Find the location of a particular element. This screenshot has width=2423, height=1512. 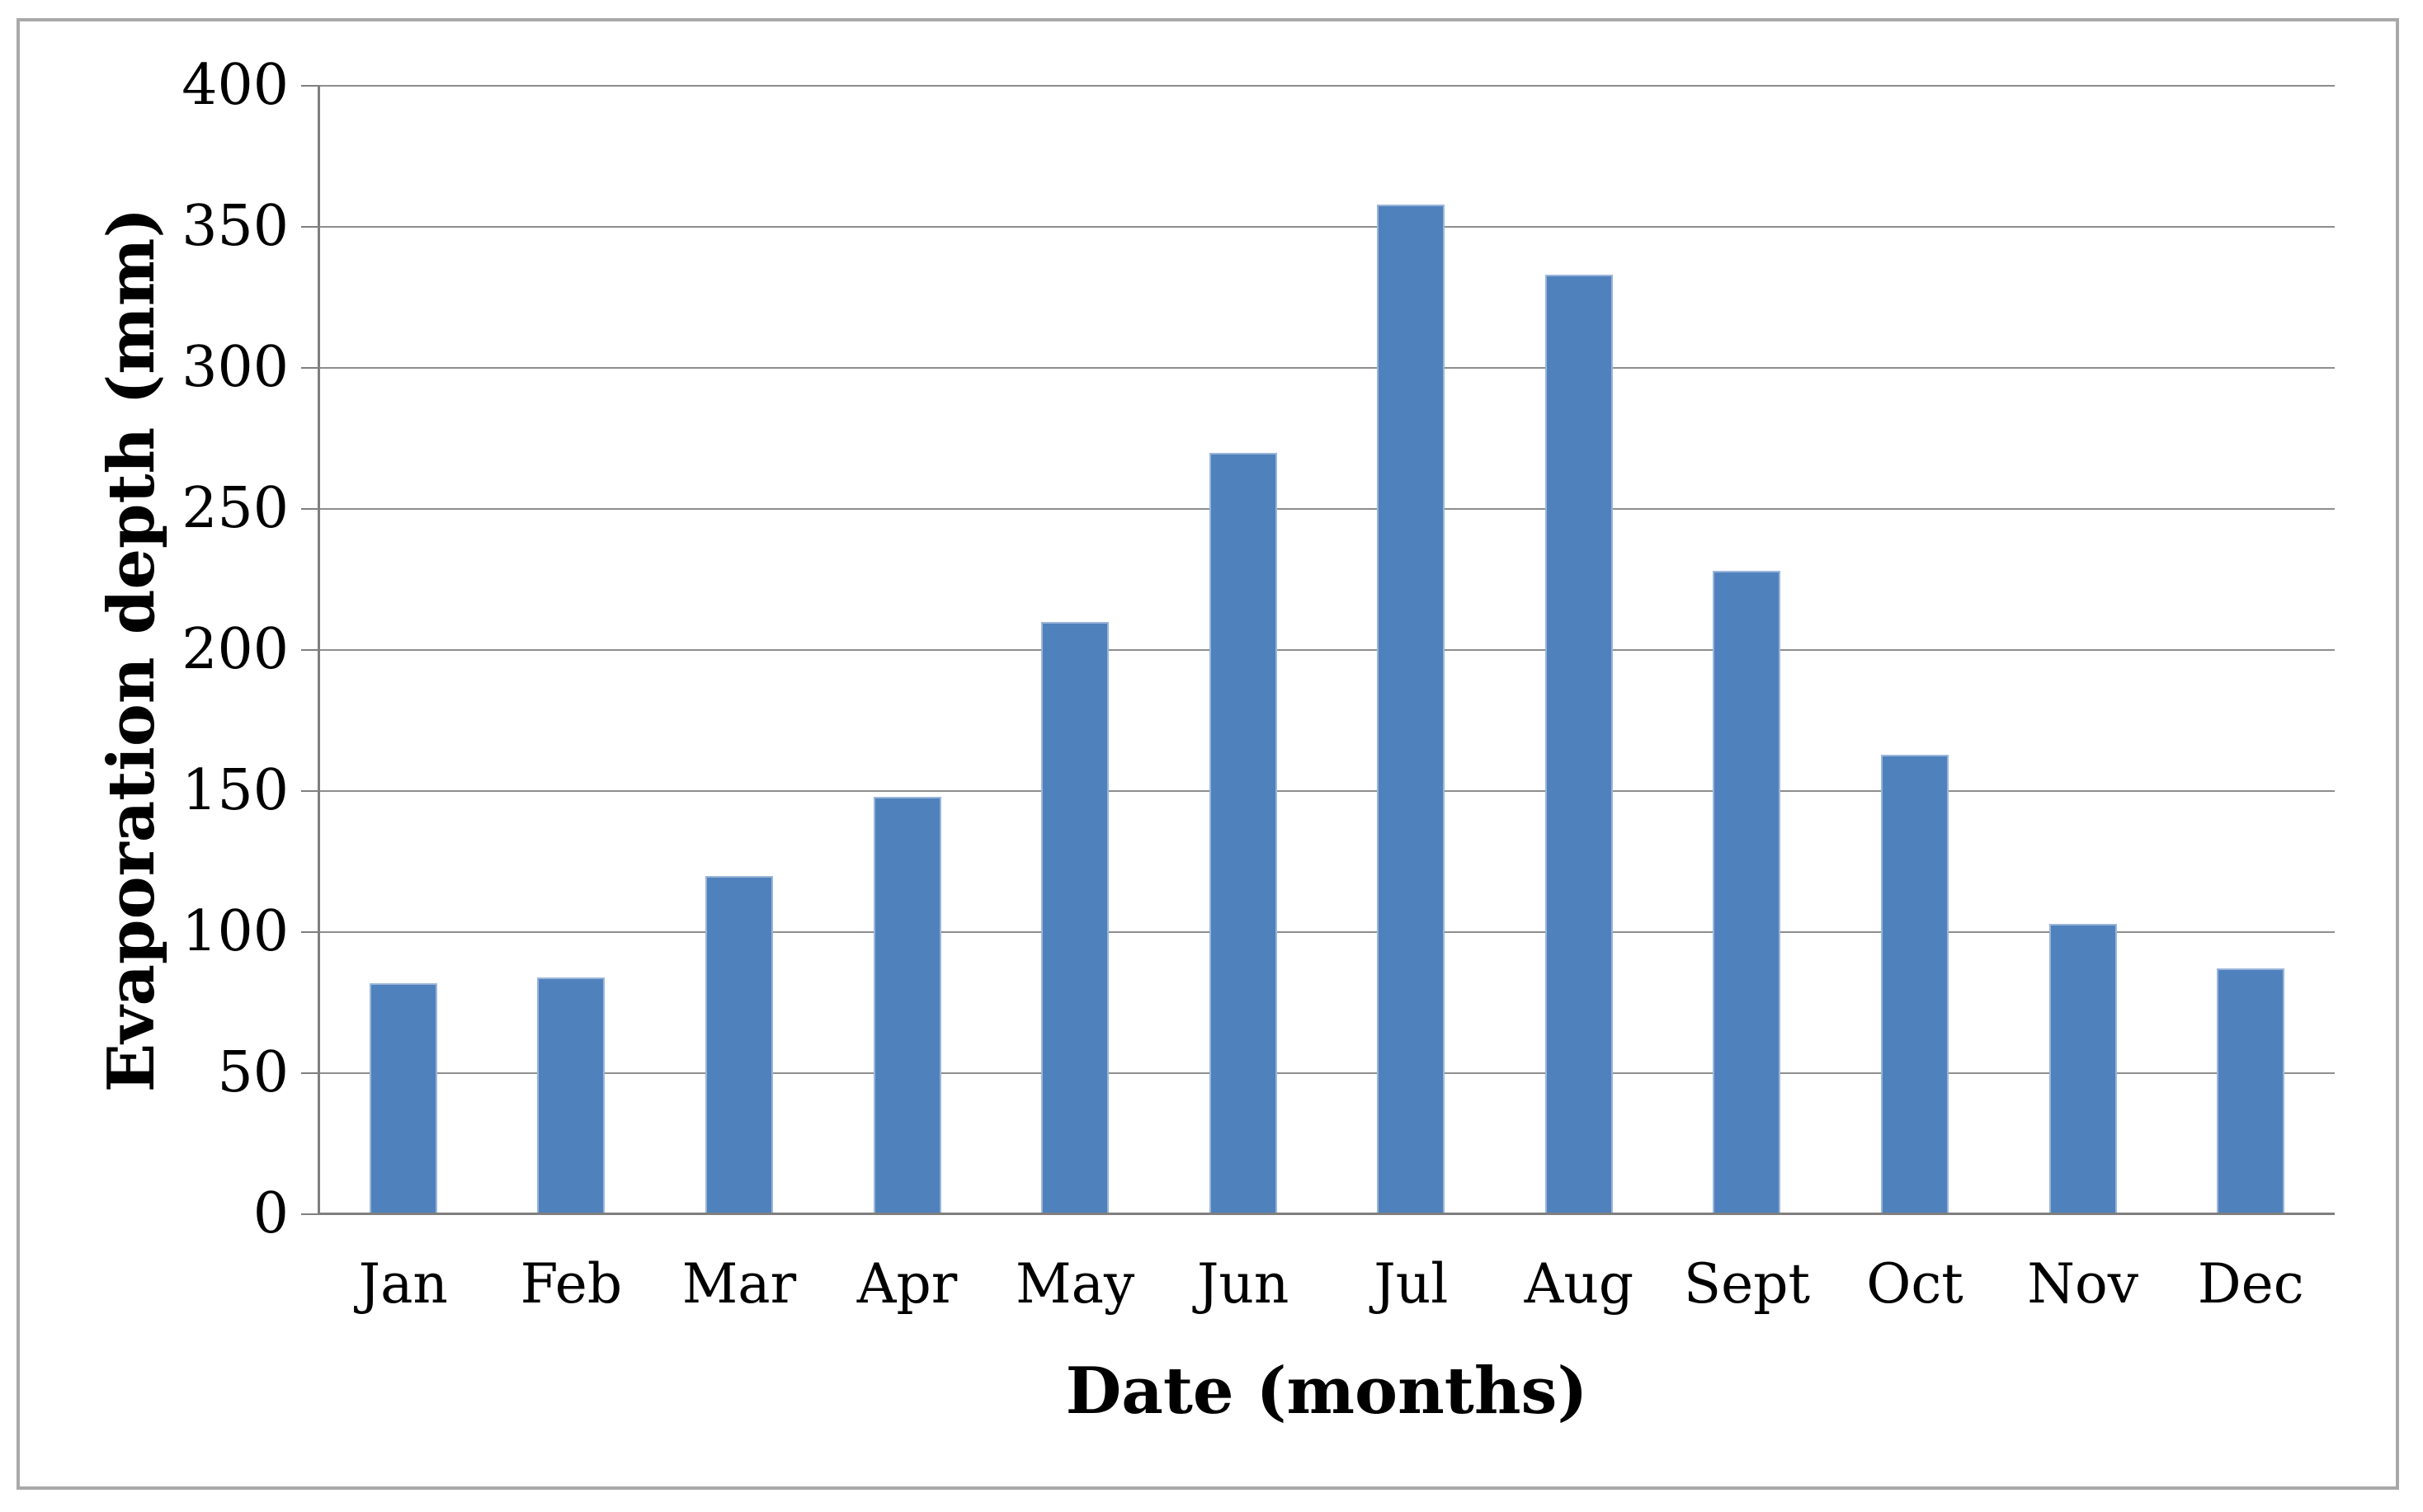

x-category-label-apr: Apr is located at coordinates (907, 1284).